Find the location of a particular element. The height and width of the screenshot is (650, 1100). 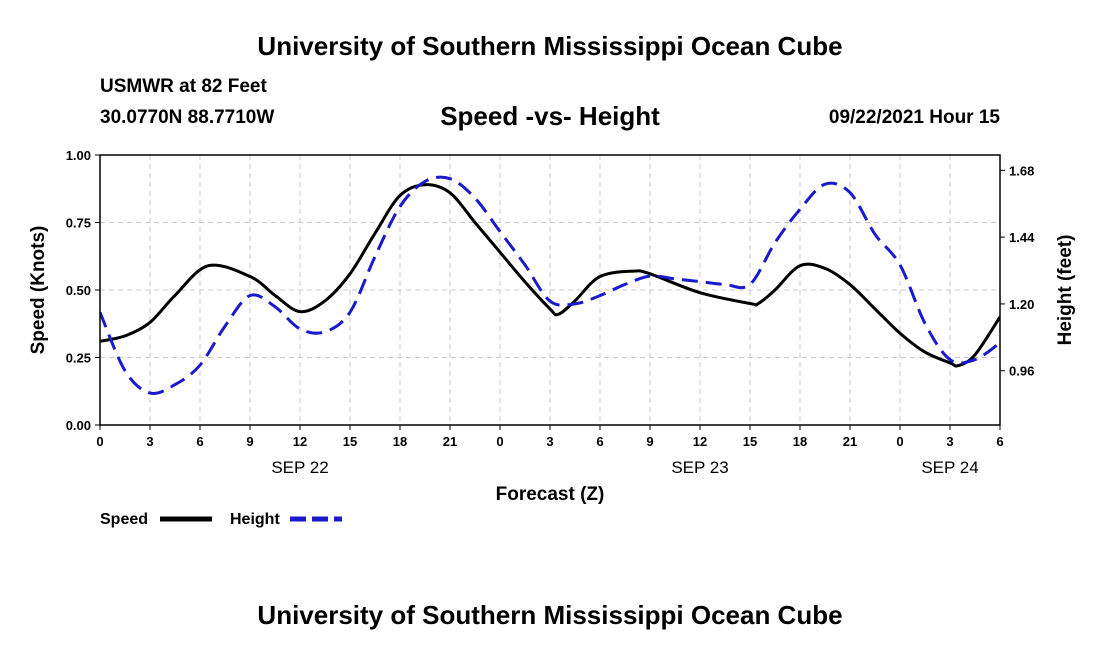

forecast-run-time: 09/22/2021 Hour 15 is located at coordinates (914, 117).